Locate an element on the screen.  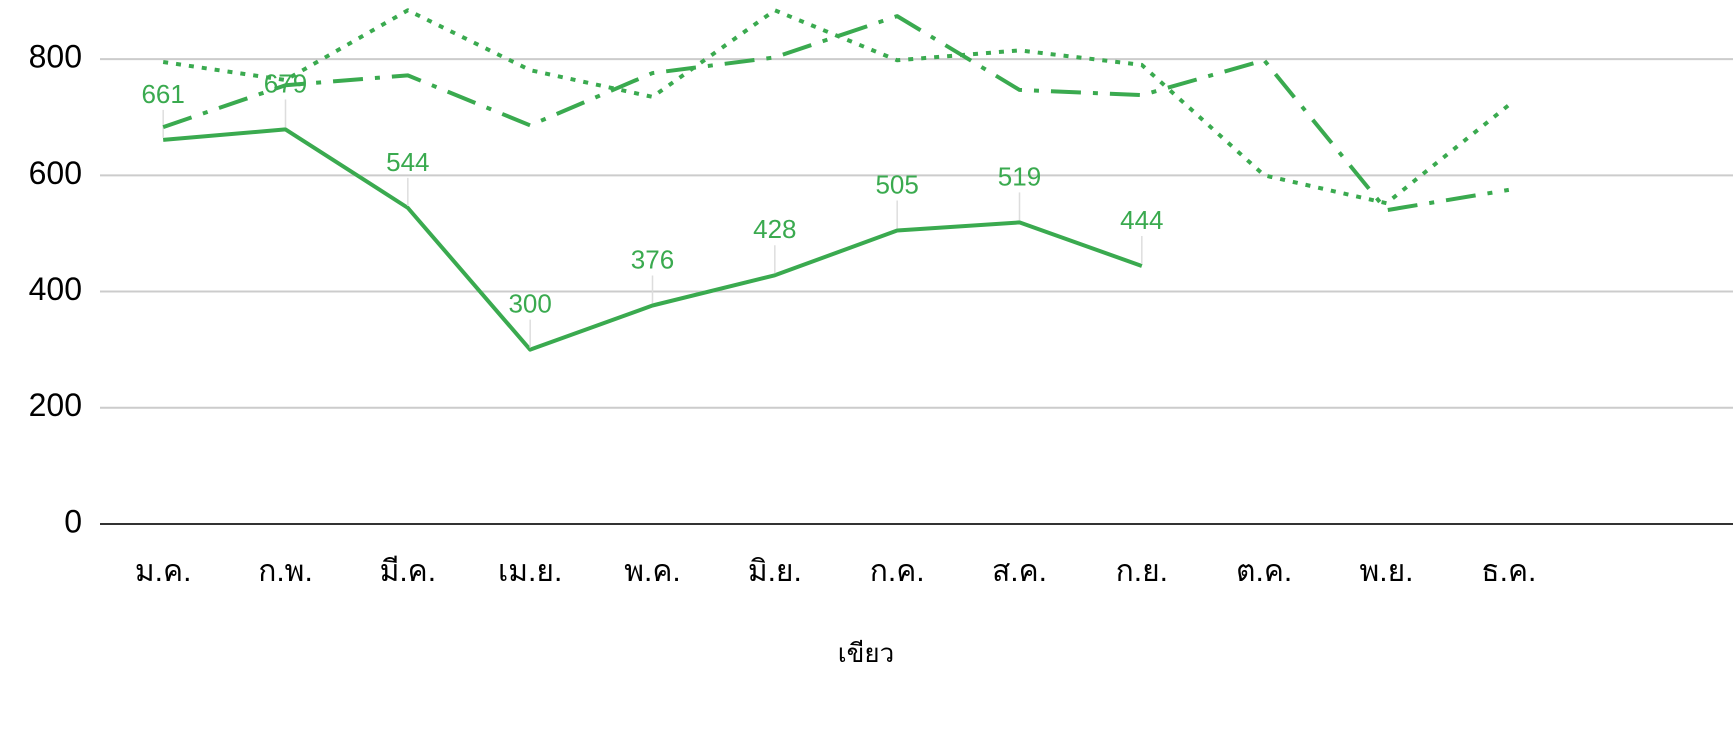
y-tick-label: 800 is located at coordinates (55, 57).